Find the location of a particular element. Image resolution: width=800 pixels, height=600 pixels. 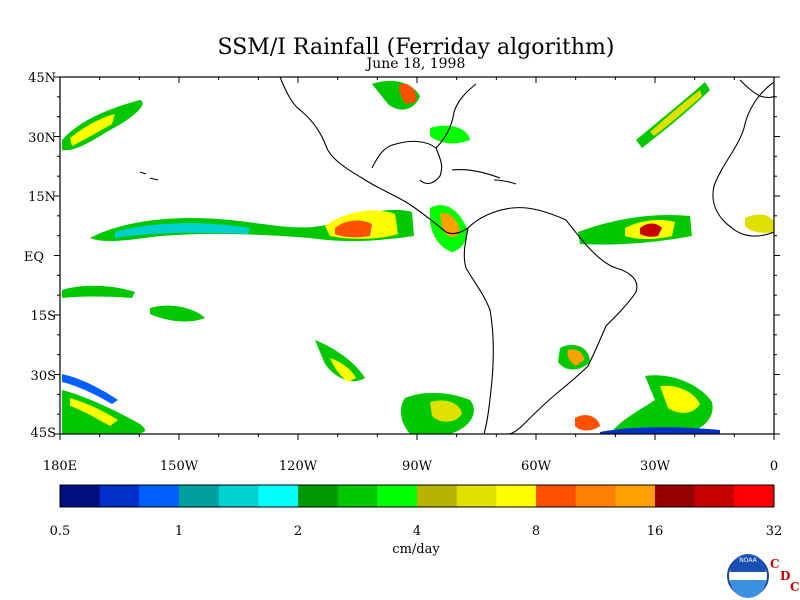

figure-title: SSM/I Rainfall (Ferriday algorithm) is located at coordinates (416, 47).